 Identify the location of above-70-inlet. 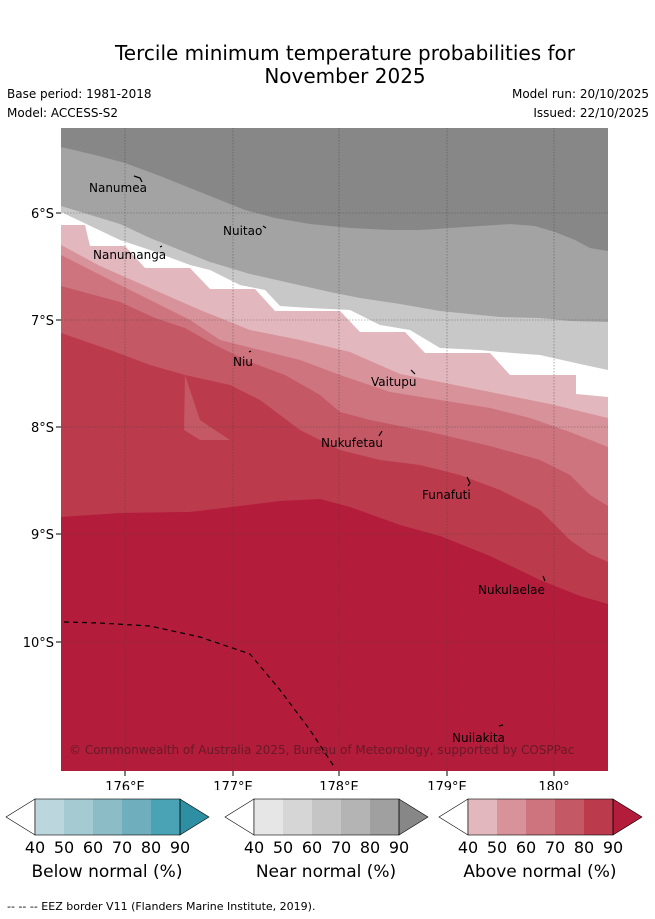
(207, 407).